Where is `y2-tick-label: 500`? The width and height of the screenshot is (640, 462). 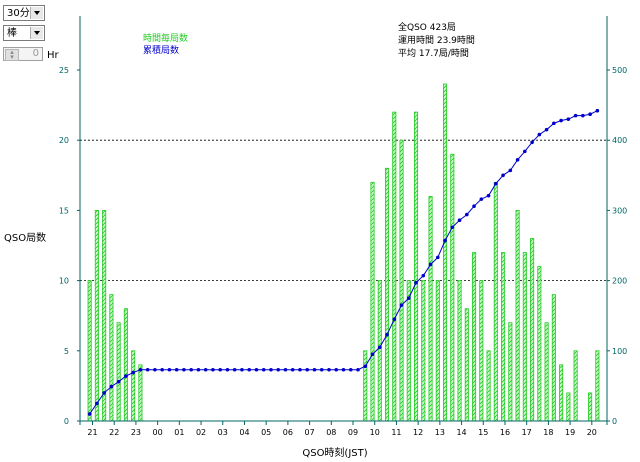 y2-tick-label: 500 is located at coordinates (619, 70).